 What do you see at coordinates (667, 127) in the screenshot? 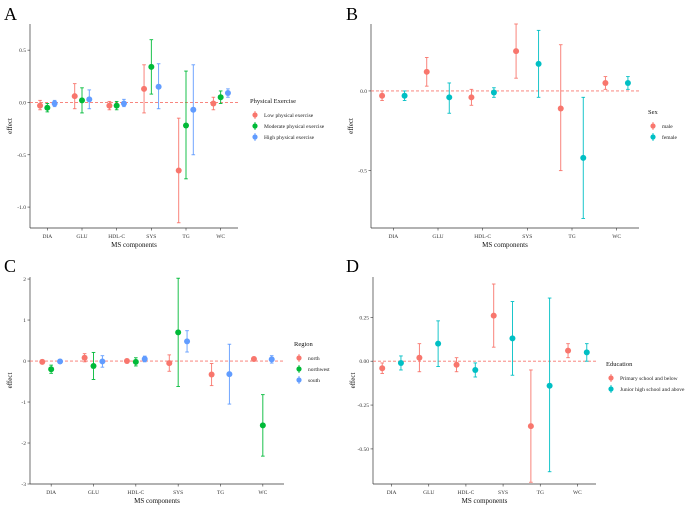
I see `legend-label: male` at bounding box center [667, 127].